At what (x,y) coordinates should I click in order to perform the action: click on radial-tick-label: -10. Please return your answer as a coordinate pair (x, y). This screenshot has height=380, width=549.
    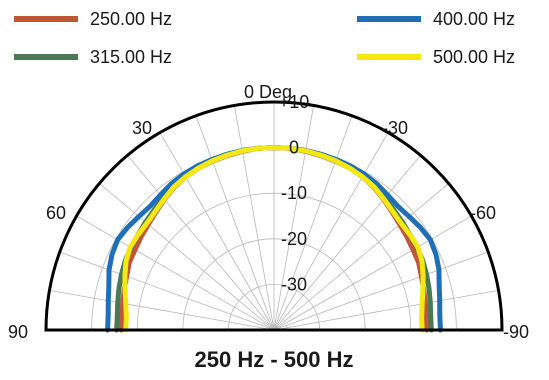
    Looking at the image, I should click on (294, 193).